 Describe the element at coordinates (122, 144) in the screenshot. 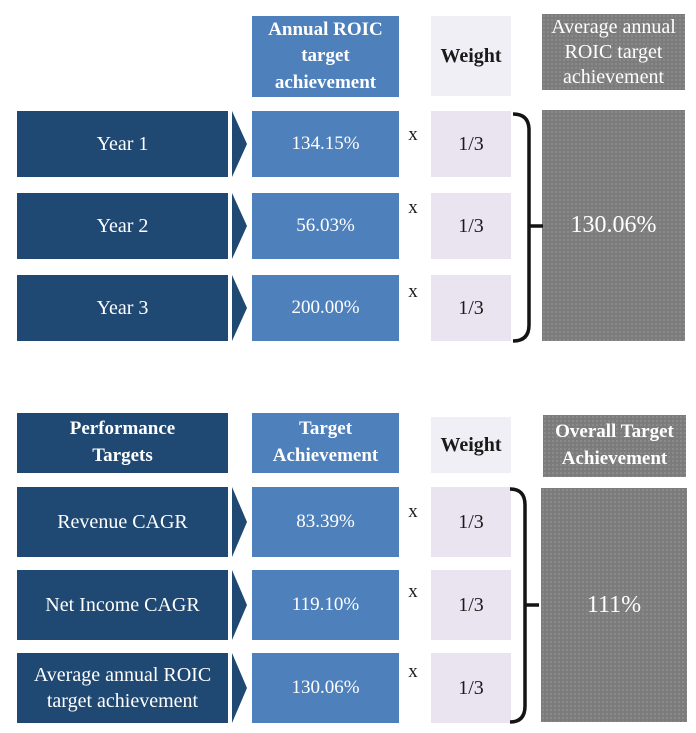

I see `year-1-label: Year 1` at that location.